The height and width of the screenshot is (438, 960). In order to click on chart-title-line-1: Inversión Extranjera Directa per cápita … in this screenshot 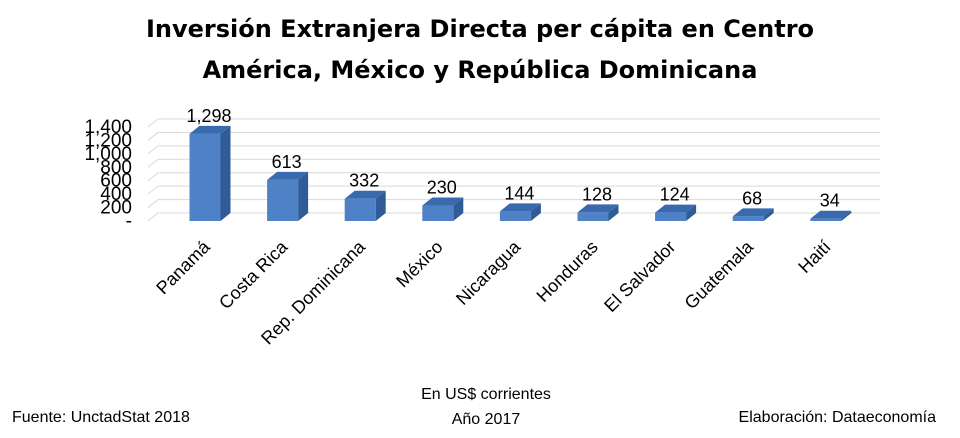, I will do `click(480, 29)`.